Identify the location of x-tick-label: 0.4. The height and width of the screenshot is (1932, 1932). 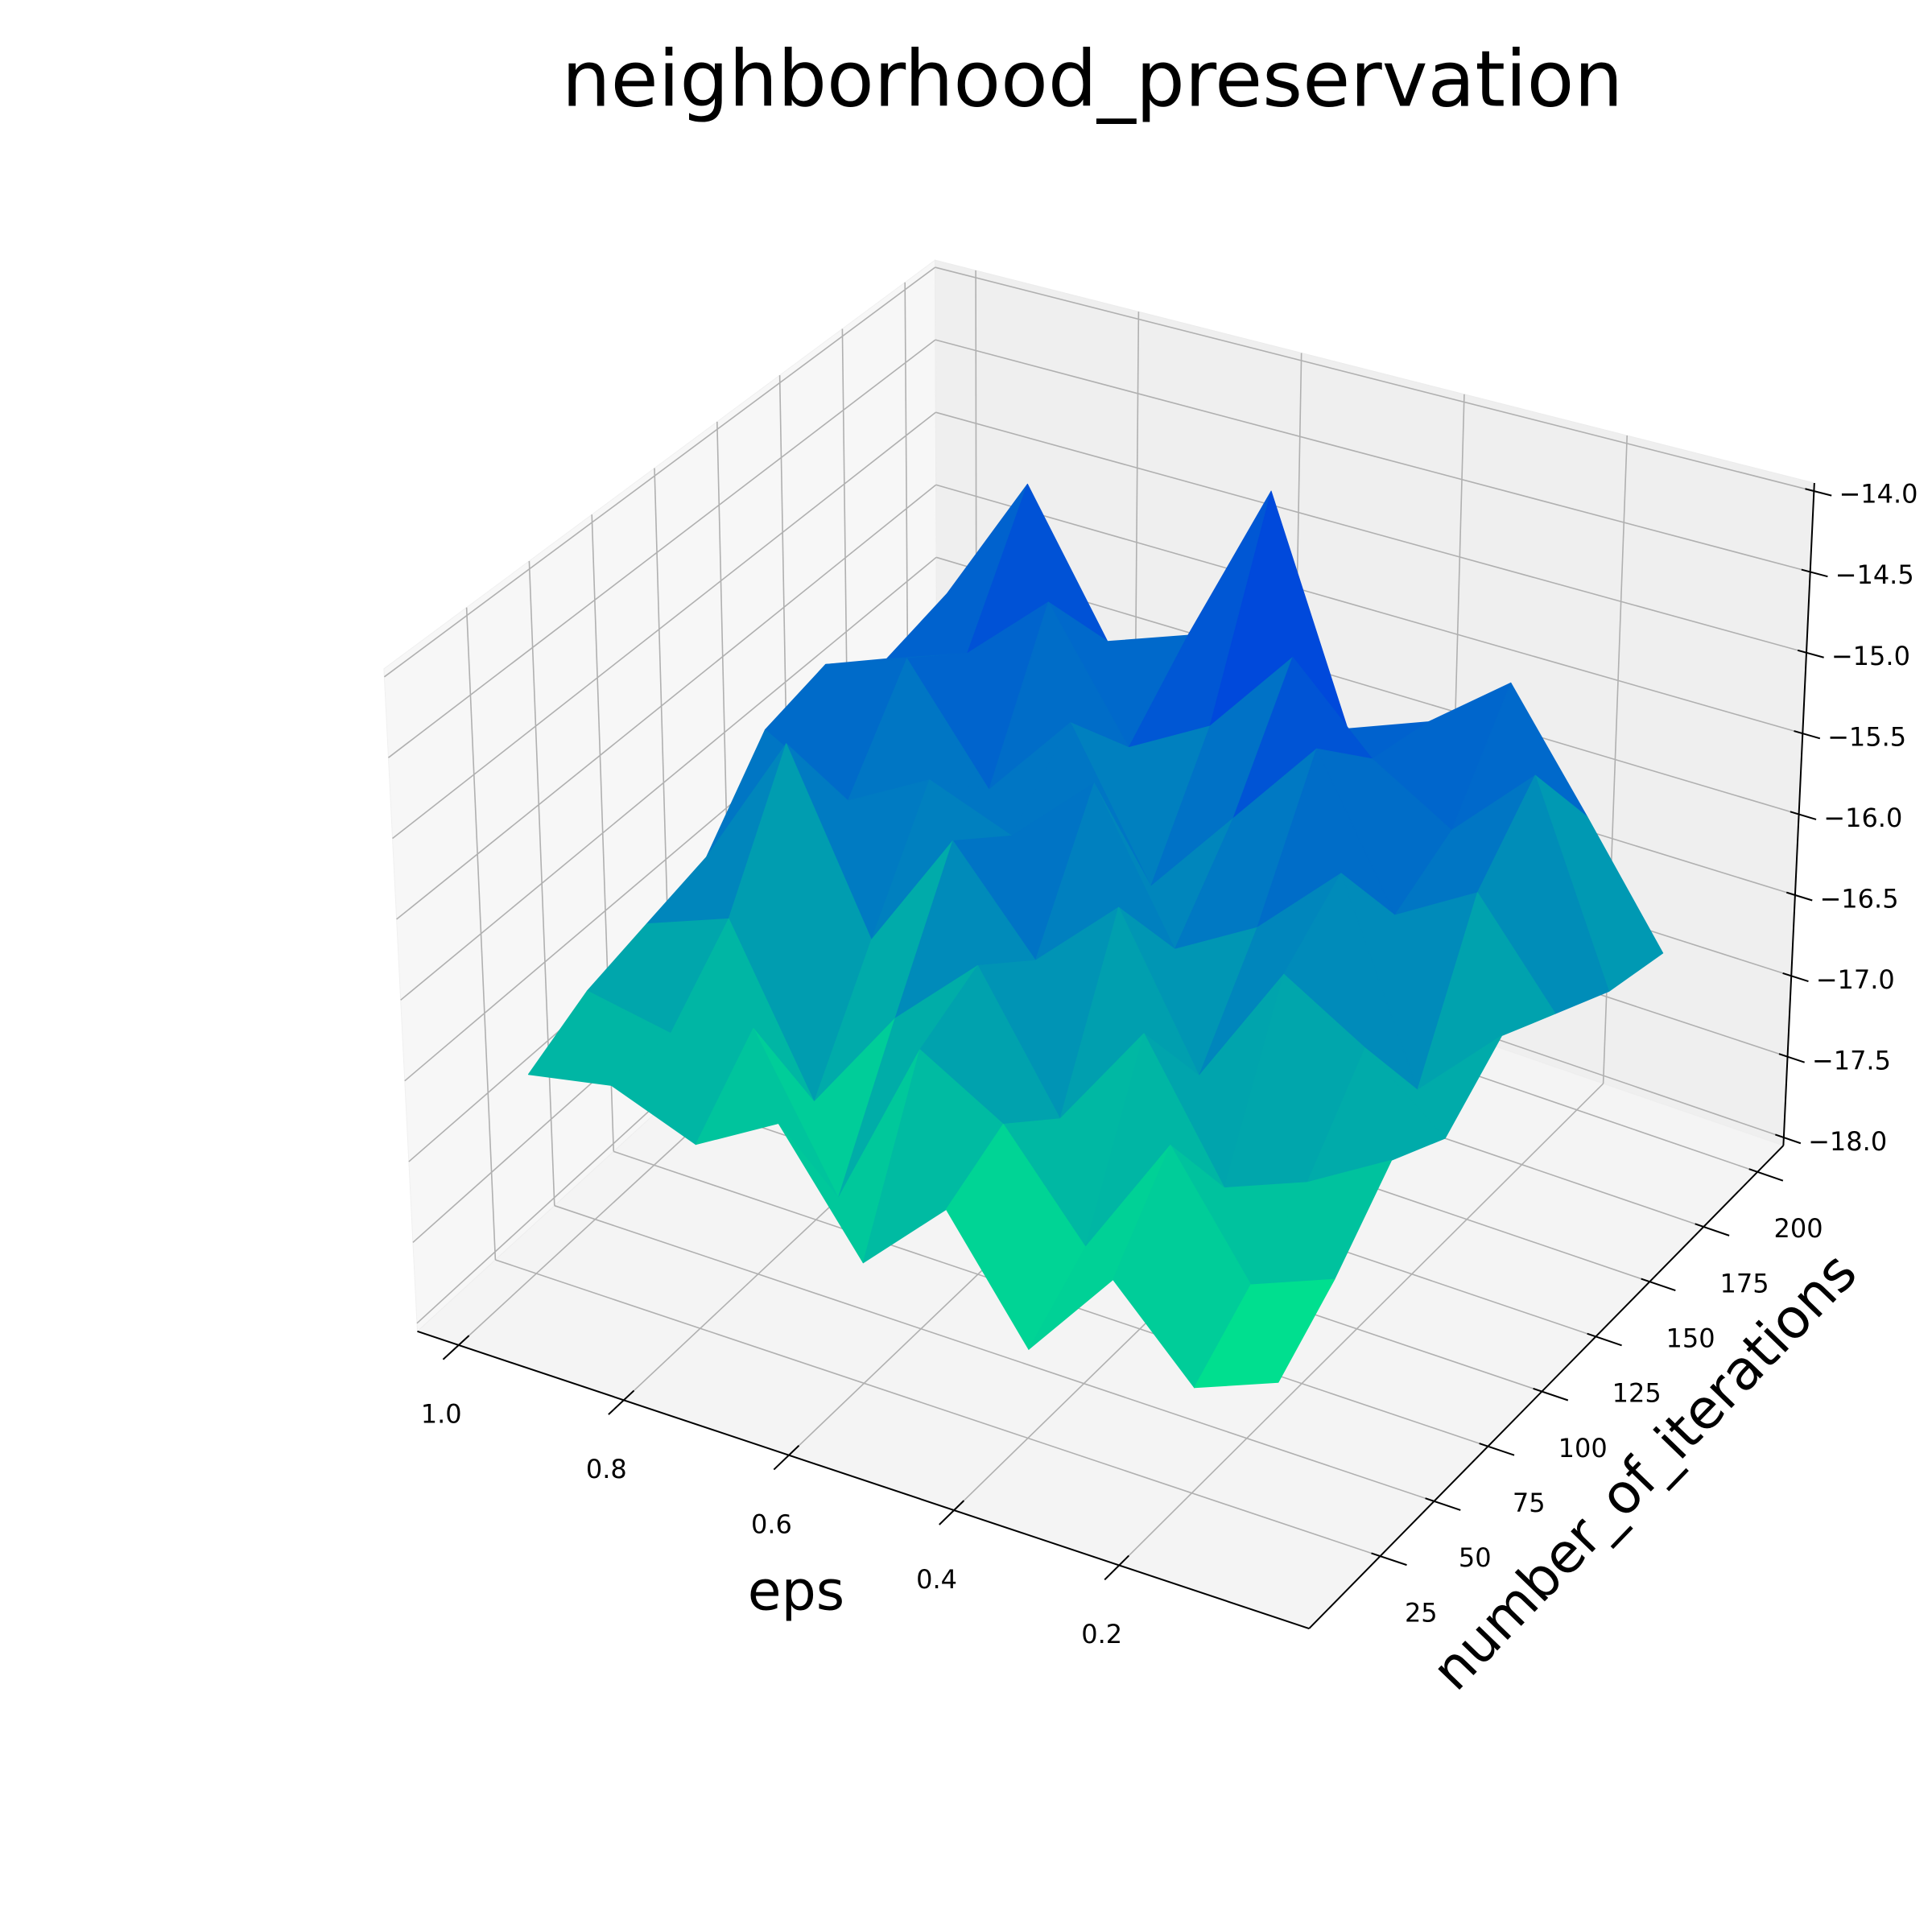
(936, 1579).